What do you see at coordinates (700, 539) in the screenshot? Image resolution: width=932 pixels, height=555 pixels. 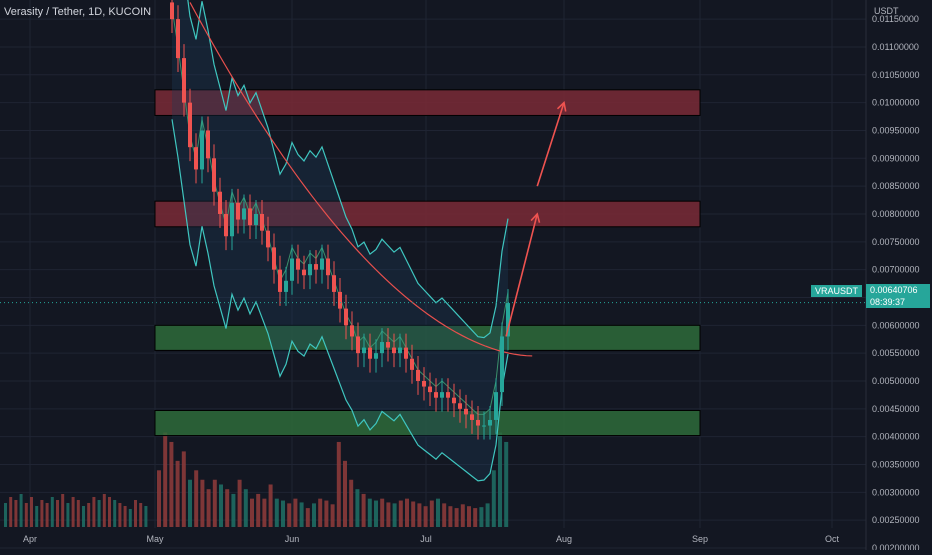 I see `x-tick-label: Sep` at bounding box center [700, 539].